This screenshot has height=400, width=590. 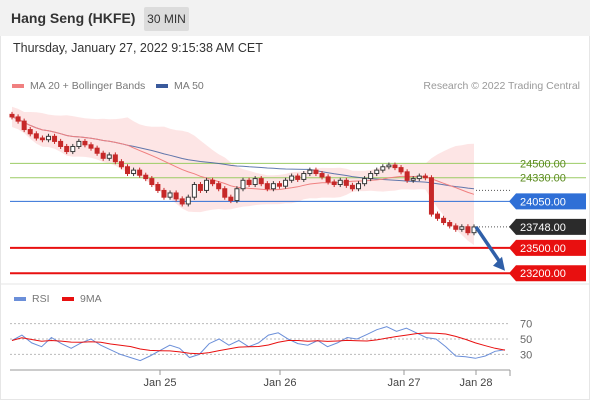 I want to click on legend-ma50: MA 50, so click(x=180, y=86).